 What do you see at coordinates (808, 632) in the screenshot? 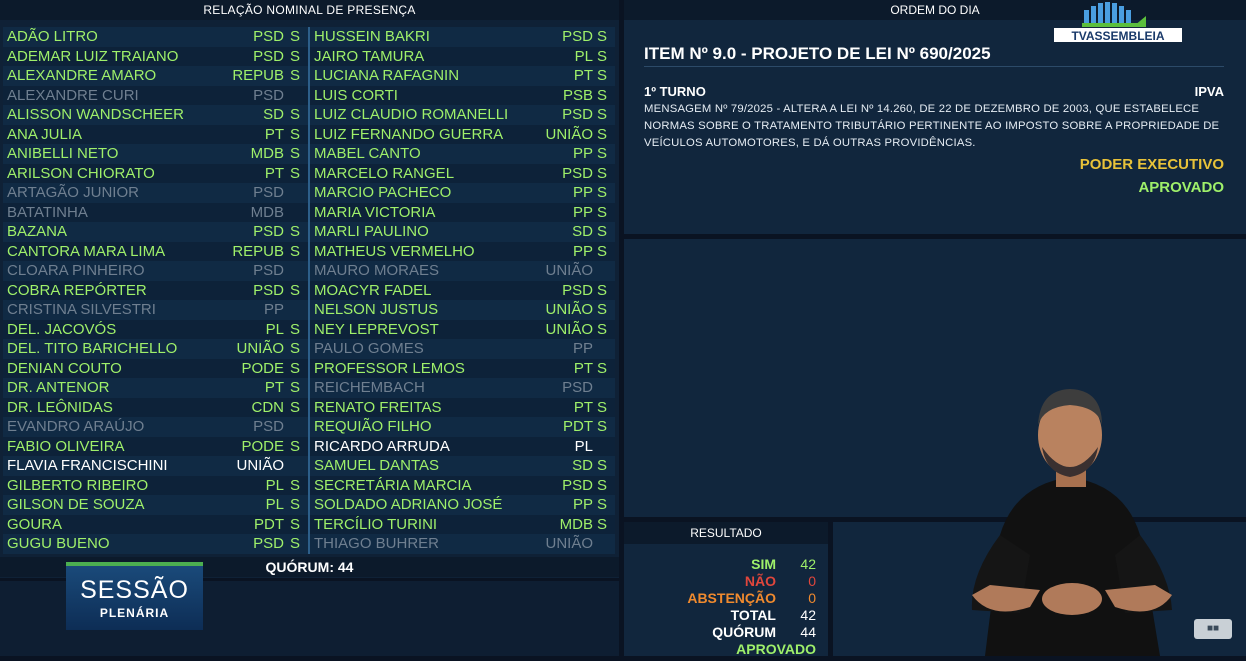
I see `result-value: 44` at bounding box center [808, 632].